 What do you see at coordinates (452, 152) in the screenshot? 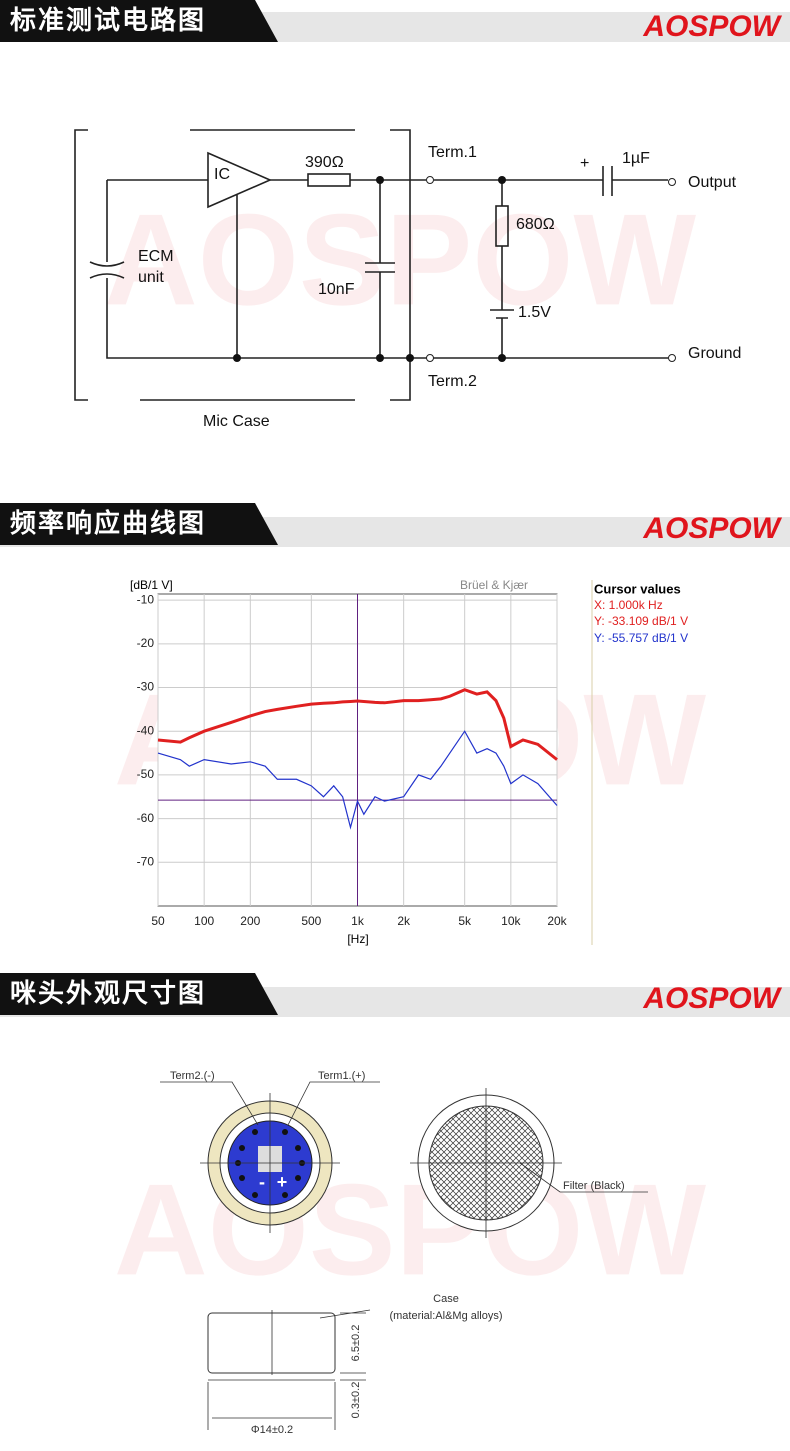
I see `label: Term.1` at bounding box center [452, 152].